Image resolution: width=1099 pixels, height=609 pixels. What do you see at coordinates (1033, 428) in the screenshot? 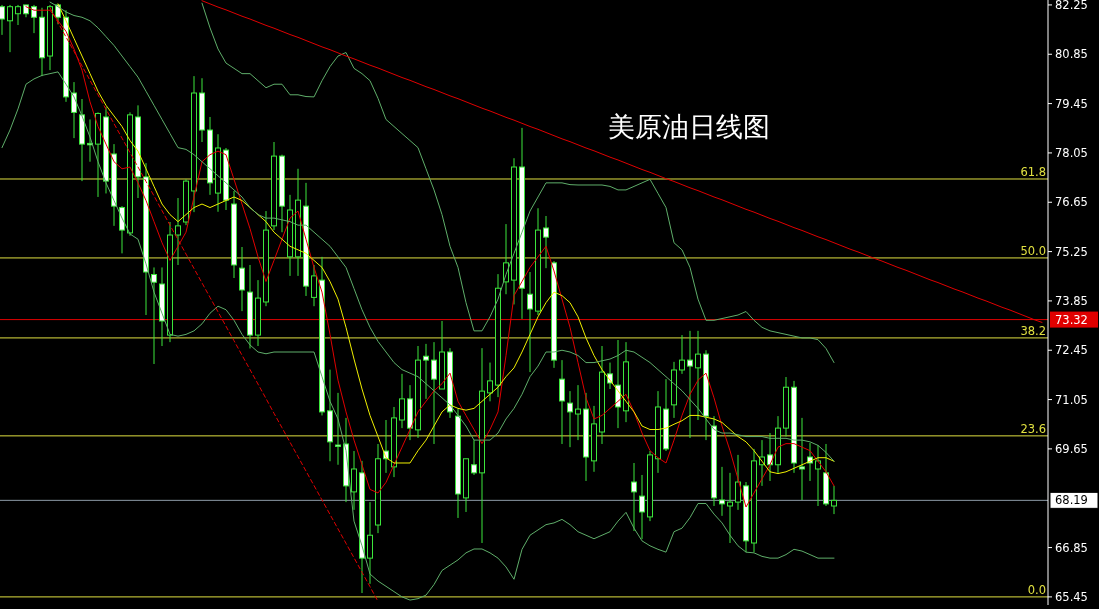
I see `annotation: 23.6` at bounding box center [1033, 428].